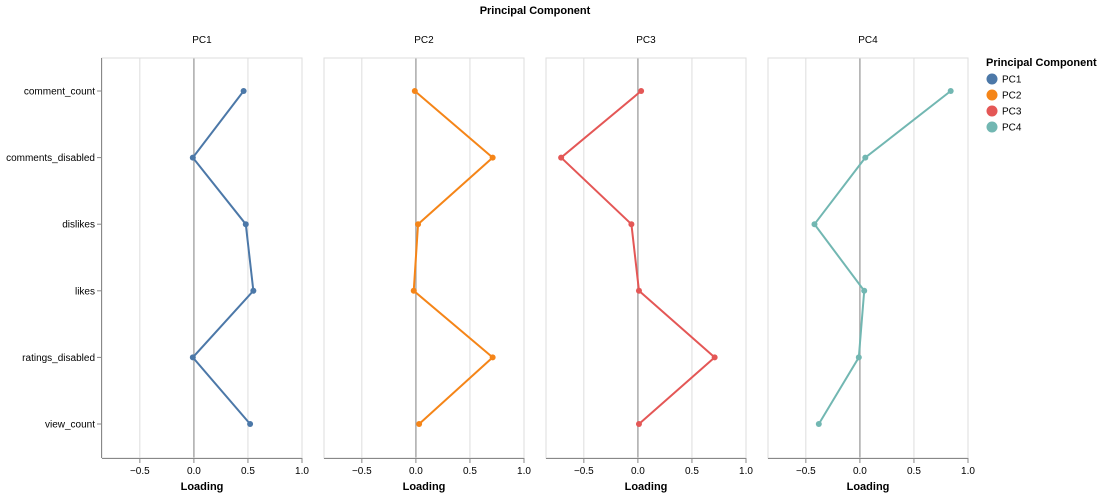 The width and height of the screenshot is (1103, 497). What do you see at coordinates (453, 257) in the screenshot?
I see `series-line-pc2` at bounding box center [453, 257].